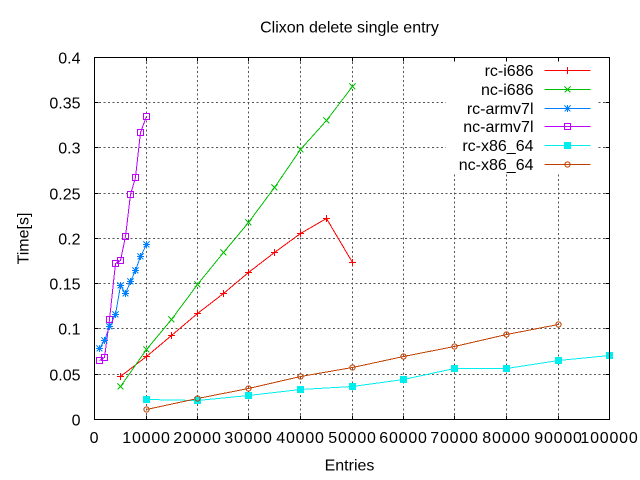 The width and height of the screenshot is (640, 480). I want to click on svg-text: 50000, so click(352, 438).